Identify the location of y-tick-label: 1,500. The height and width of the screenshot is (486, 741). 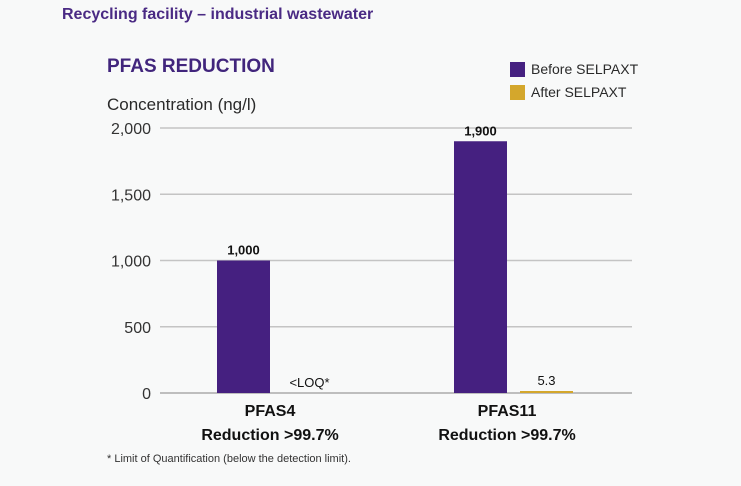
(131, 195).